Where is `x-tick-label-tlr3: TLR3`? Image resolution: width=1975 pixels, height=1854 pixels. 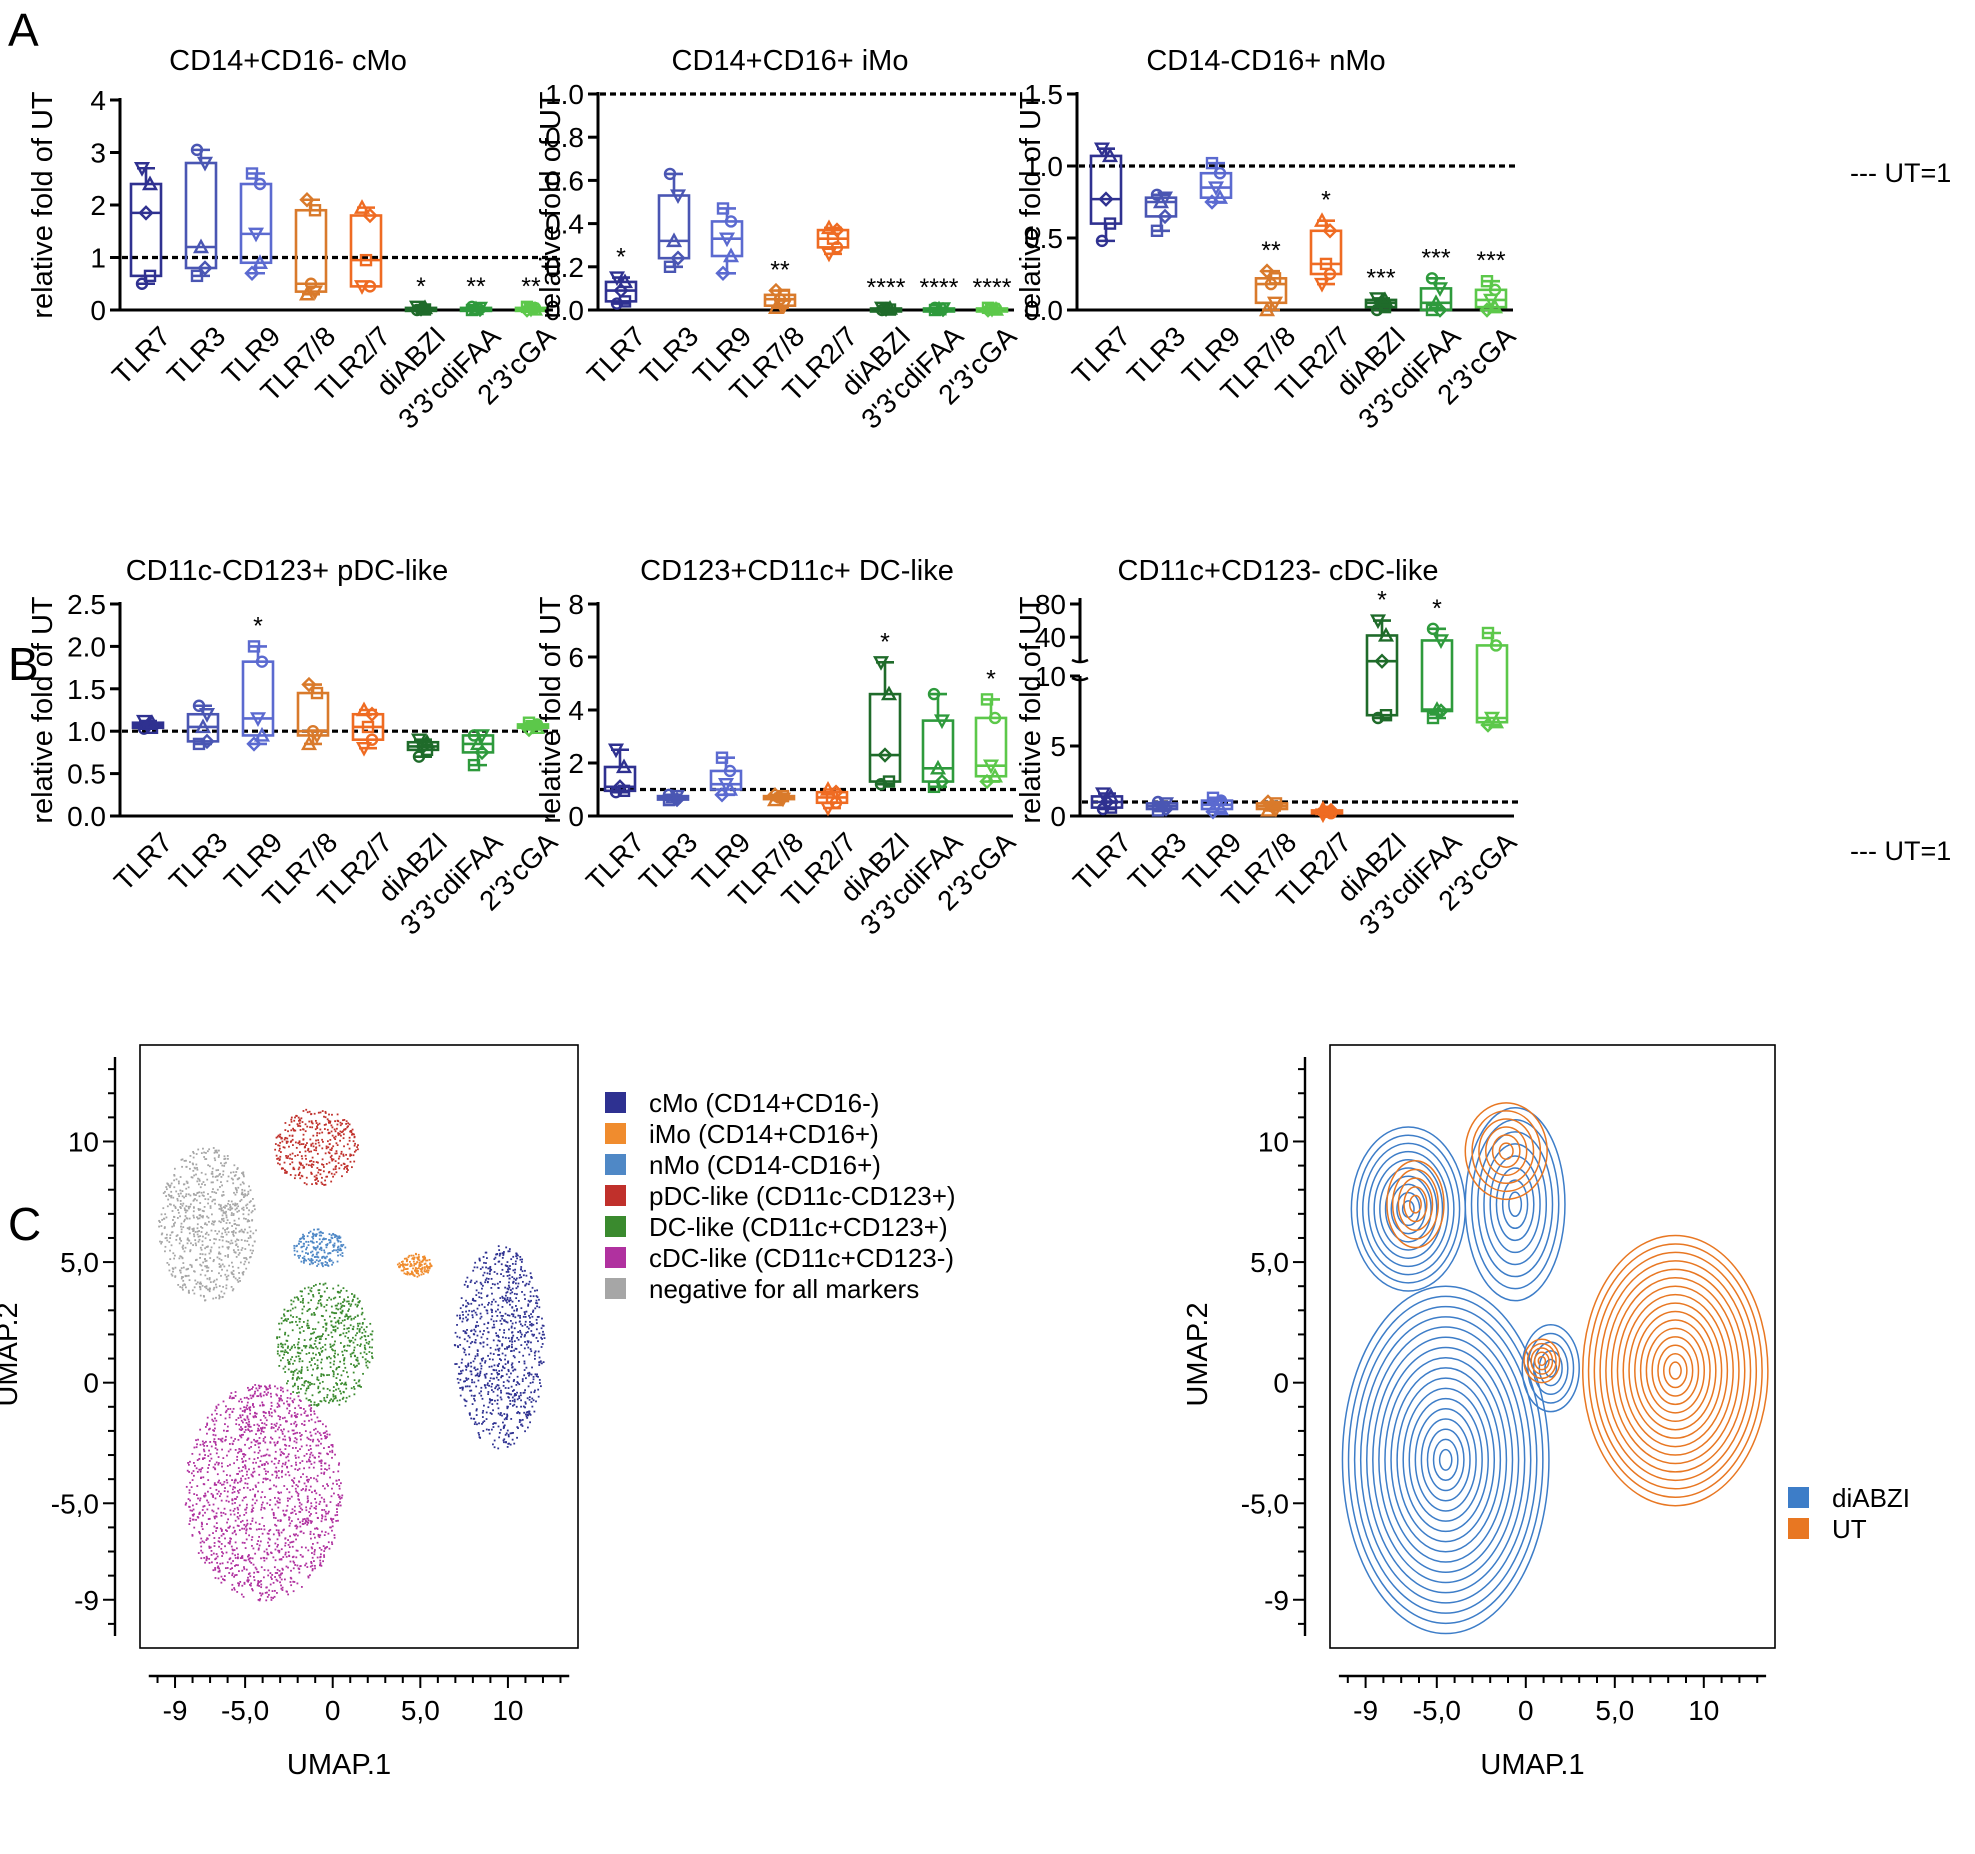
x-tick-label-tlr3: TLR3 is located at coordinates (1157, 861).